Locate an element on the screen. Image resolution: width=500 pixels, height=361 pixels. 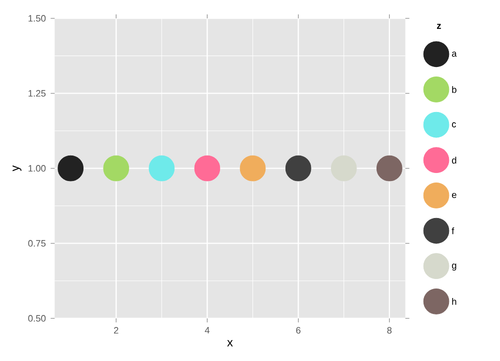
y-tick-label: 1.00 is located at coordinates (37, 168).